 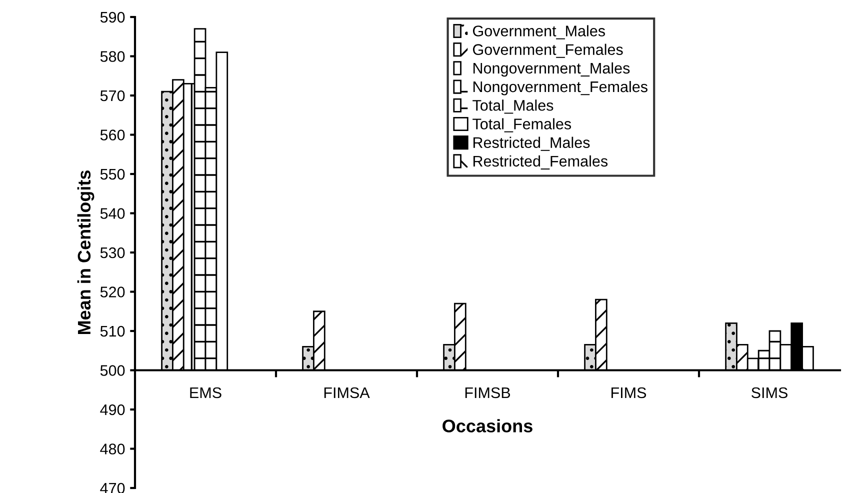 What do you see at coordinates (112, 213) in the screenshot?
I see `y-tick-label: 540` at bounding box center [112, 213].